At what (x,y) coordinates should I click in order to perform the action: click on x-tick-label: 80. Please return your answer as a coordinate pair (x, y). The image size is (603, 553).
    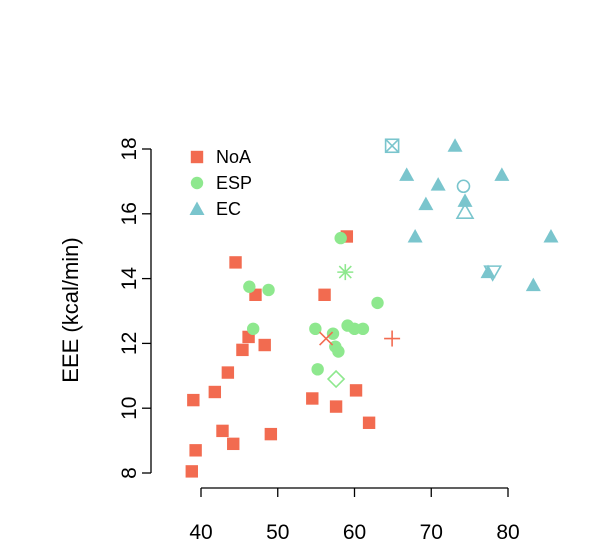
    Looking at the image, I should click on (507, 532).